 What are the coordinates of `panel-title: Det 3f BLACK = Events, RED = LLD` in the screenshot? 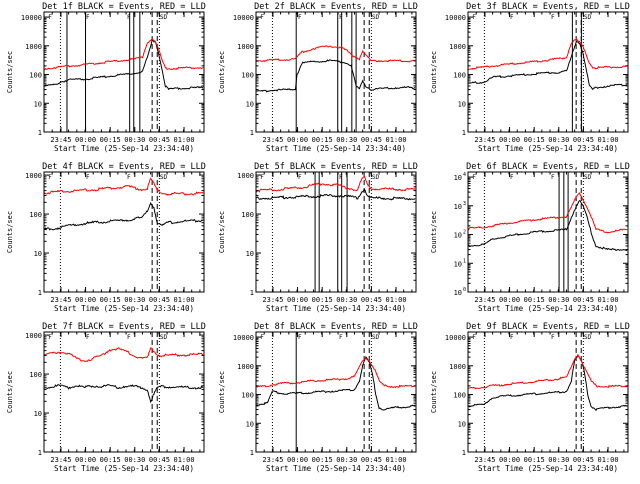 It's located at (548, 7).